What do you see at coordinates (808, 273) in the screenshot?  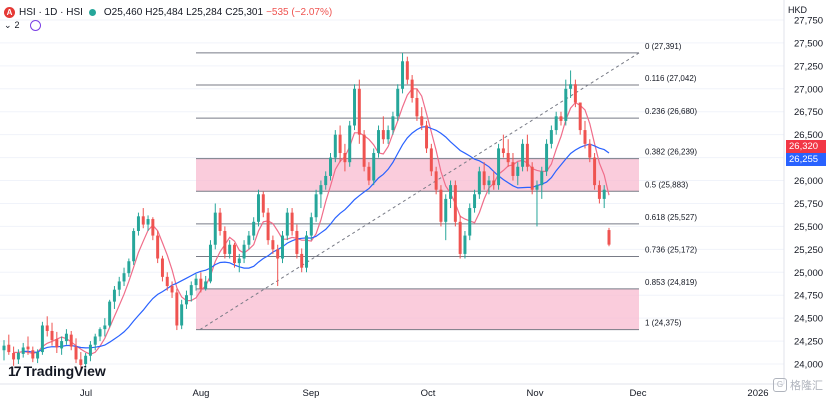 I see `y-tick-label: 25,000` at bounding box center [808, 273].